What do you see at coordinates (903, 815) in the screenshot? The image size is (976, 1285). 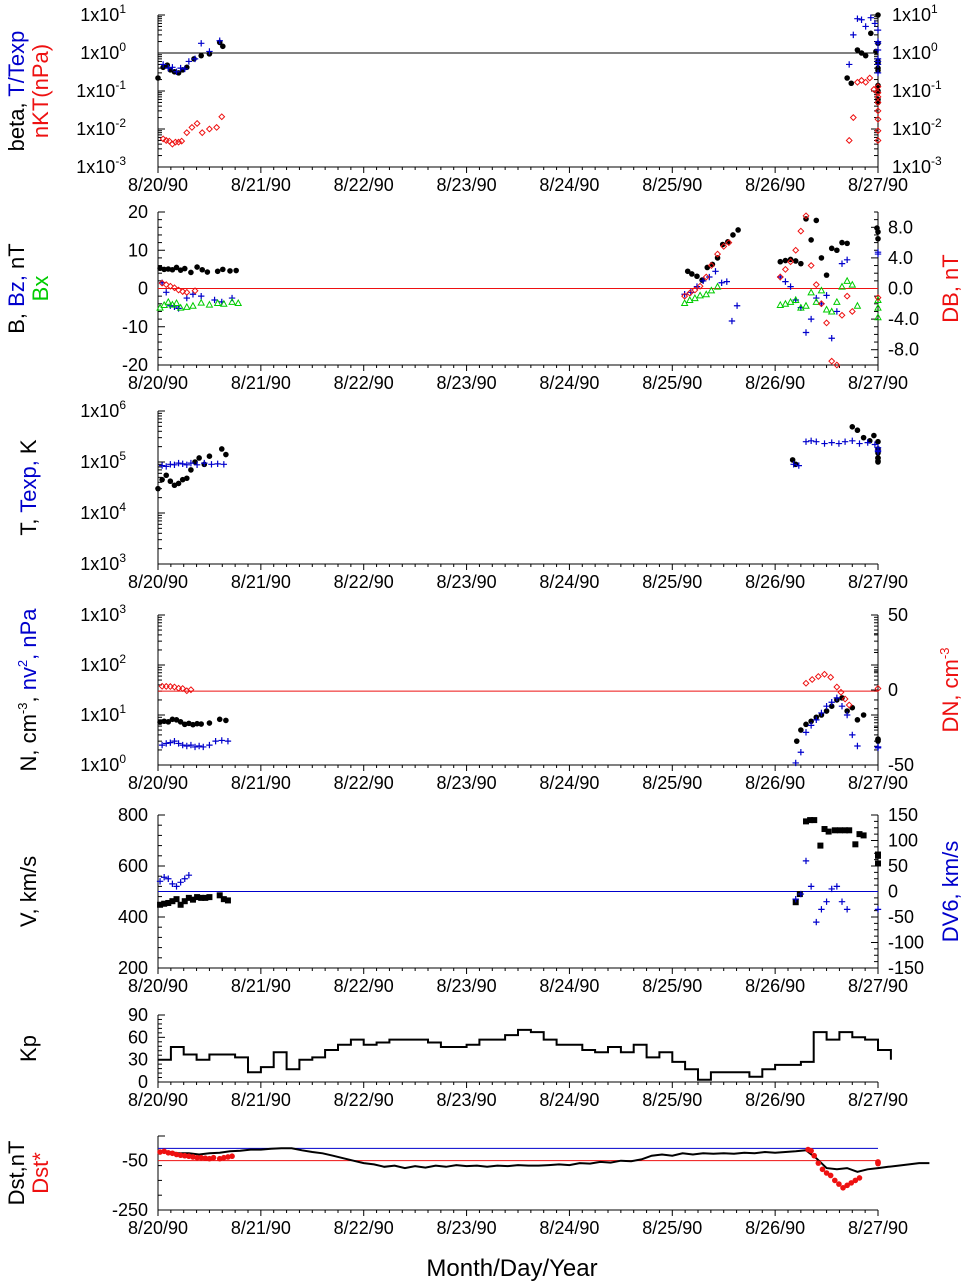 I see `y-tick-label-right: 150` at bounding box center [903, 815].